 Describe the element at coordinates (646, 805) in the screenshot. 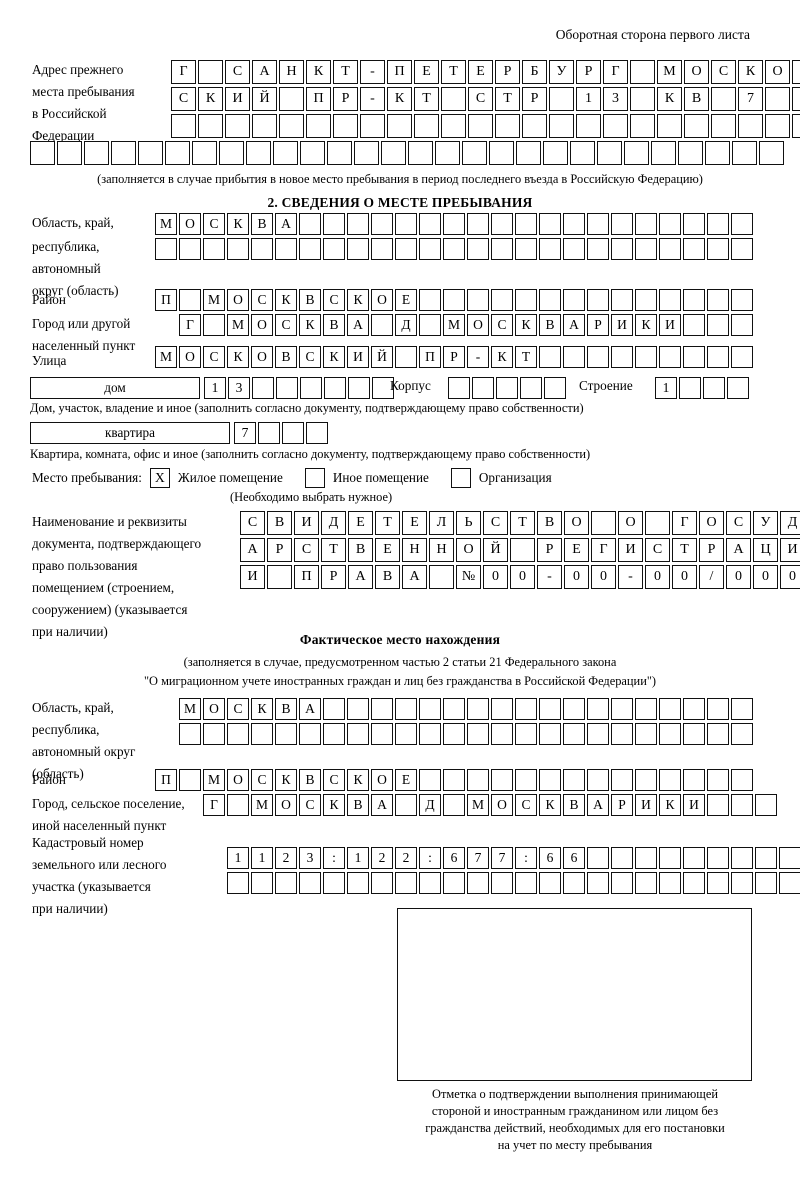

I see `actual-city-row-cell-19: И` at that location.